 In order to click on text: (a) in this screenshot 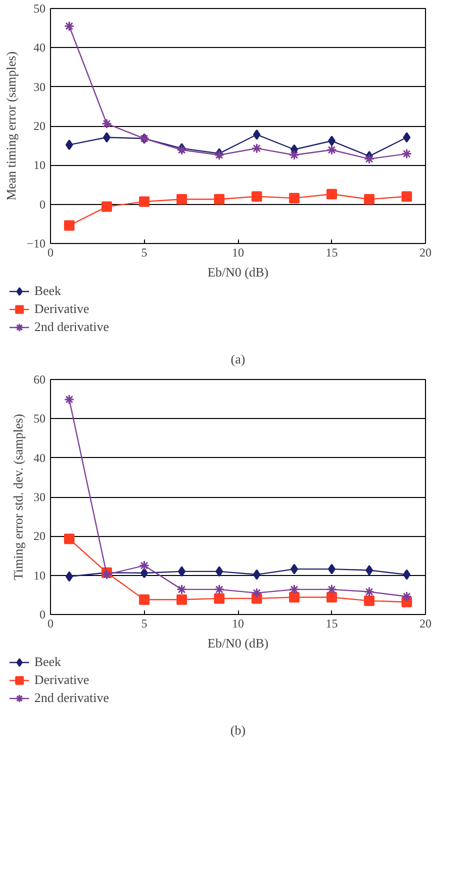, I will do `click(238, 359)`.